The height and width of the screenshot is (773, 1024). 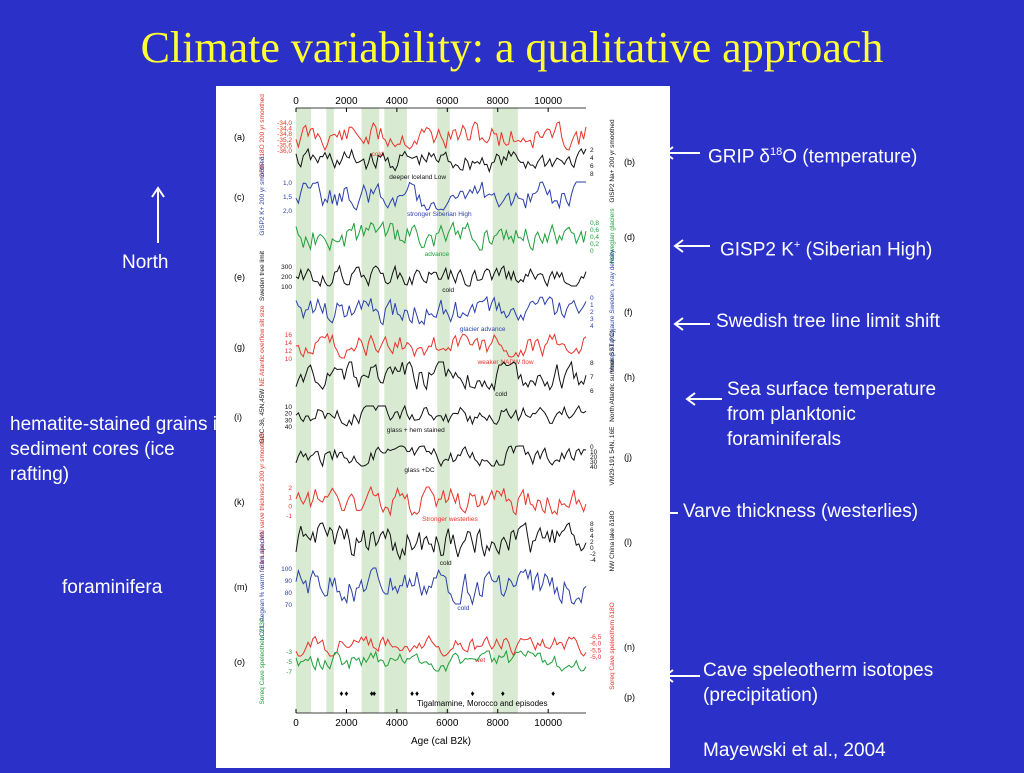 I want to click on panel-note: wet, so click(x=479, y=660).